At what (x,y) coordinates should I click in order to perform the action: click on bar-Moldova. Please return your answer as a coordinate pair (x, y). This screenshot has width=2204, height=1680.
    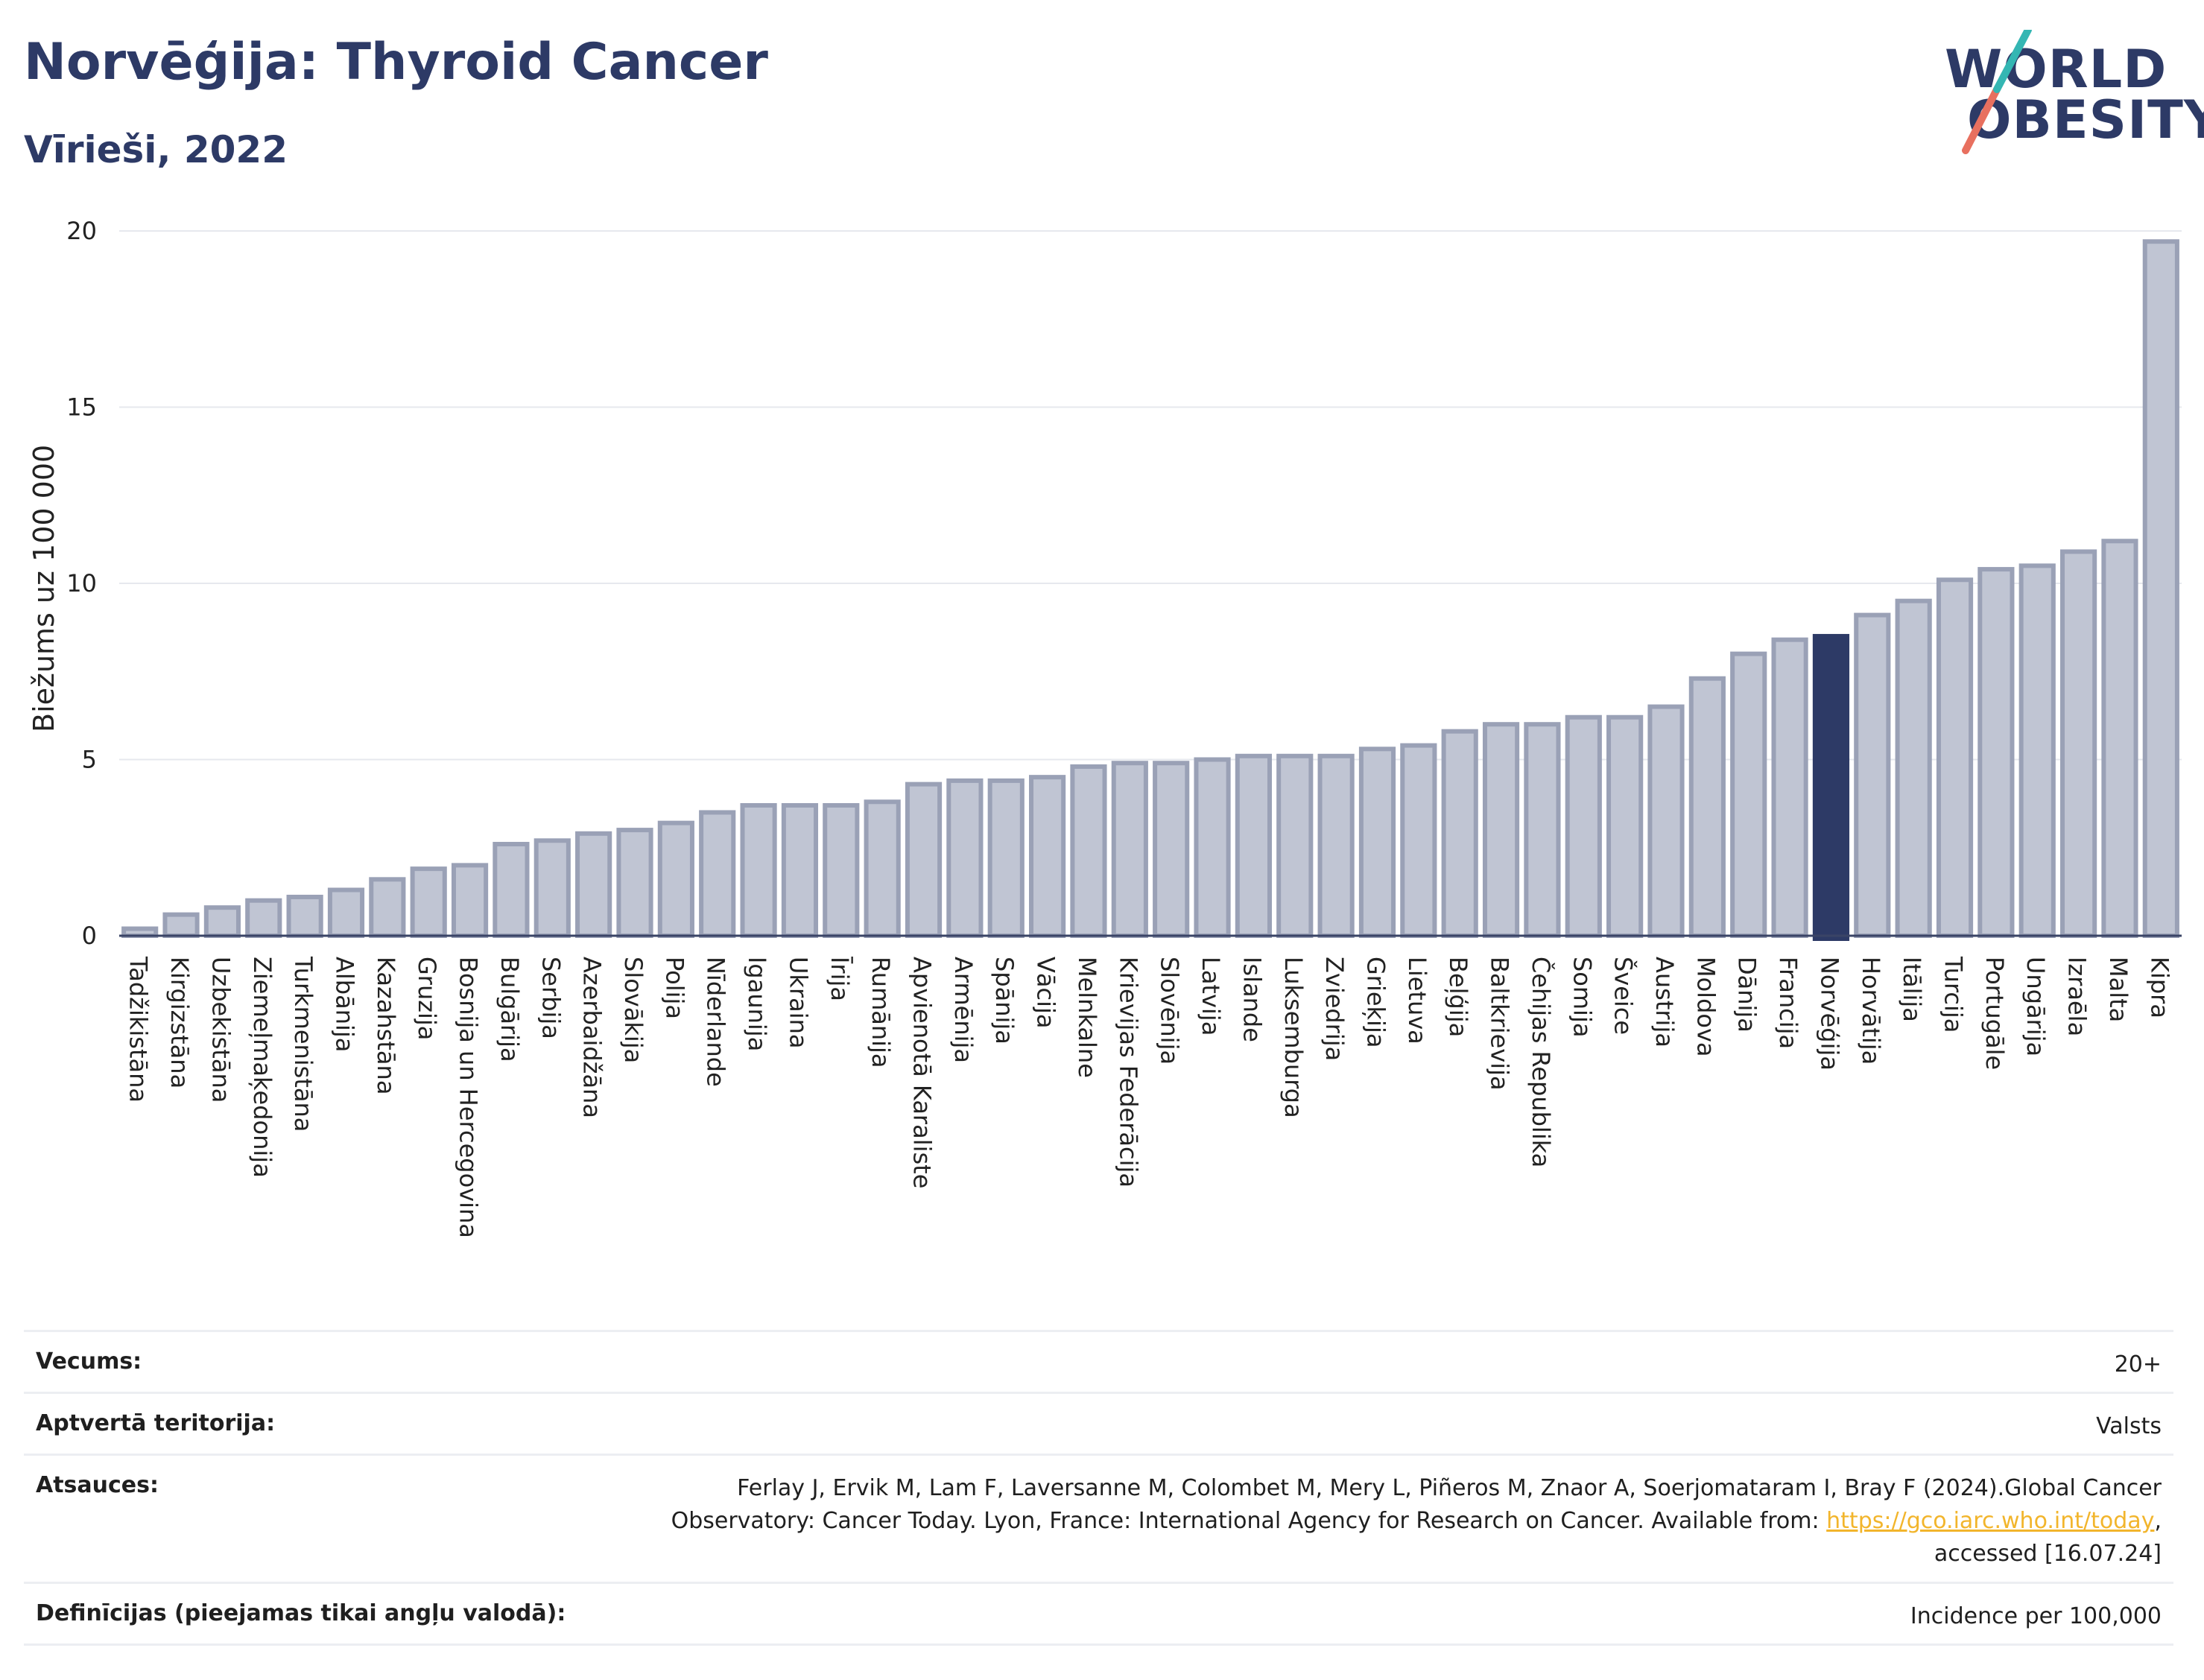
    Looking at the image, I should click on (1707, 807).